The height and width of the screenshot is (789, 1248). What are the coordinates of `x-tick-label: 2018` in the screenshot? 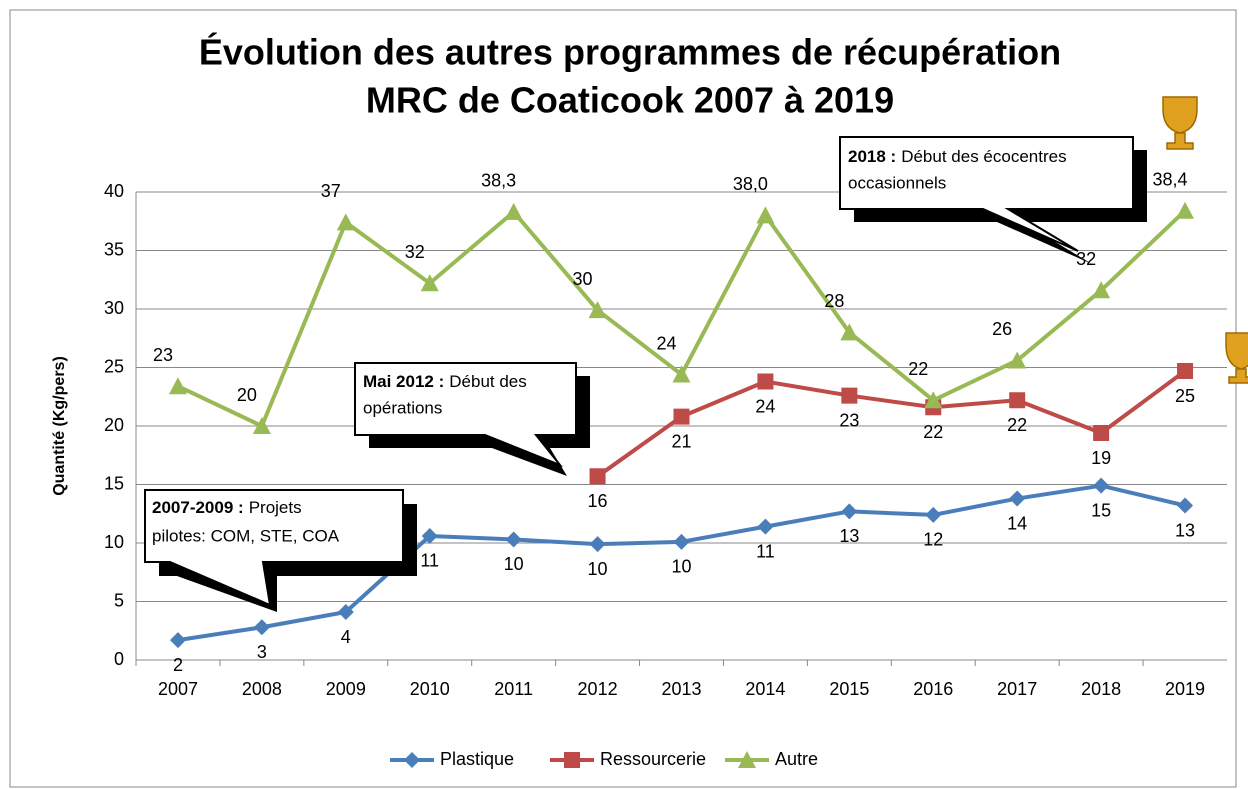 It's located at (1101, 689).